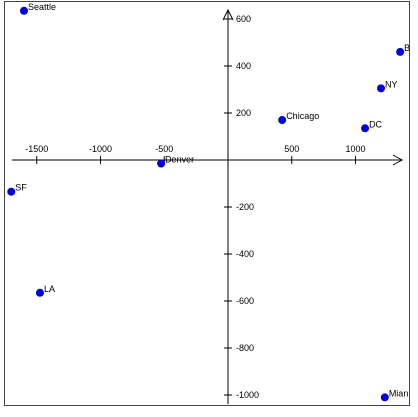  Describe the element at coordinates (245, 301) in the screenshot. I see `y-tick-label: -600` at that location.